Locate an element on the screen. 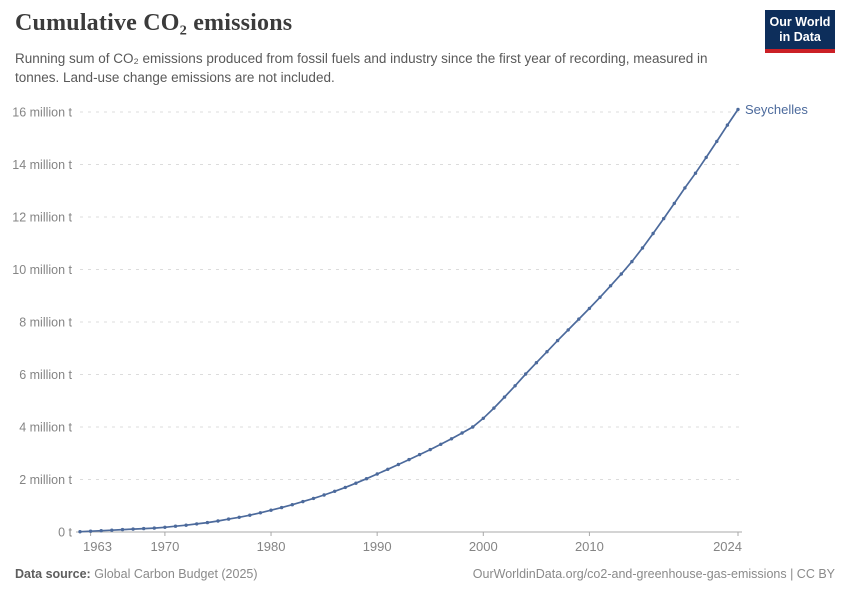 This screenshot has height=600, width=850. data-source-label: Data source: is located at coordinates (53, 574).